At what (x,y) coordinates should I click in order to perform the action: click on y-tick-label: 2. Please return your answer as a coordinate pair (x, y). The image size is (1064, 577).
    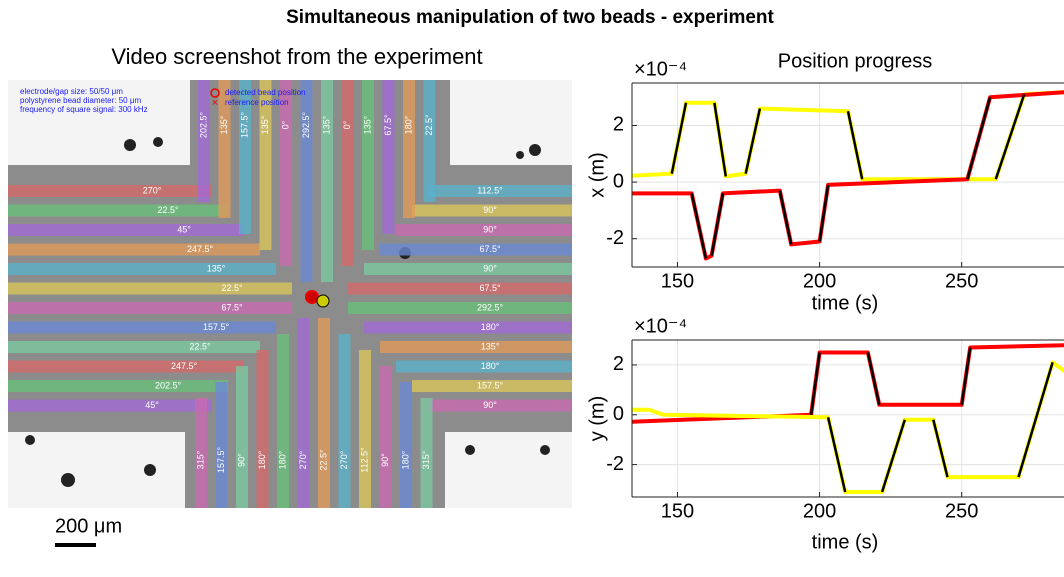
    Looking at the image, I should click on (618, 364).